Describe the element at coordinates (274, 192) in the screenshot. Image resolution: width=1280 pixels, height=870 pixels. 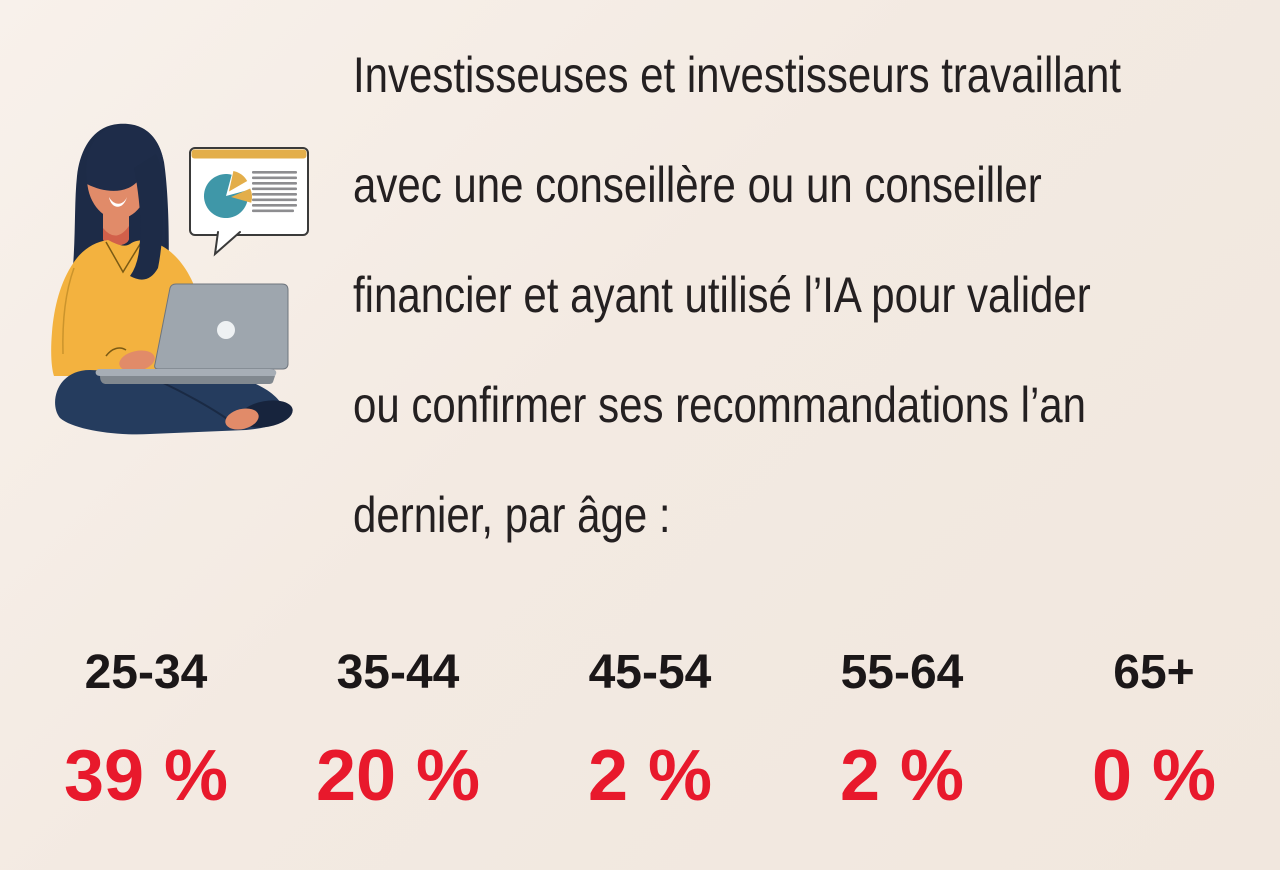
I see `text-lines-icon` at that location.